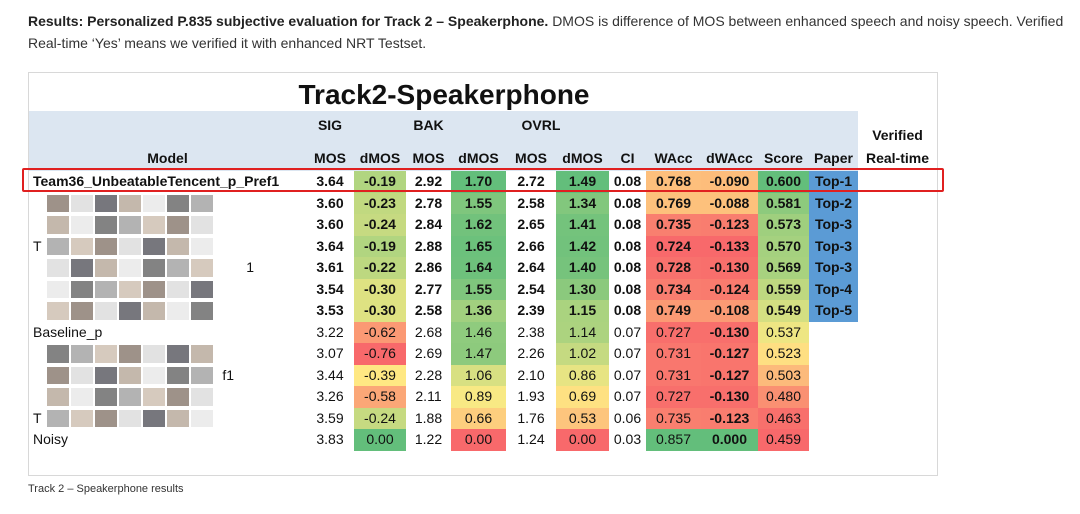  What do you see at coordinates (729, 375) in the screenshot?
I see `cell: -0.127` at bounding box center [729, 375].